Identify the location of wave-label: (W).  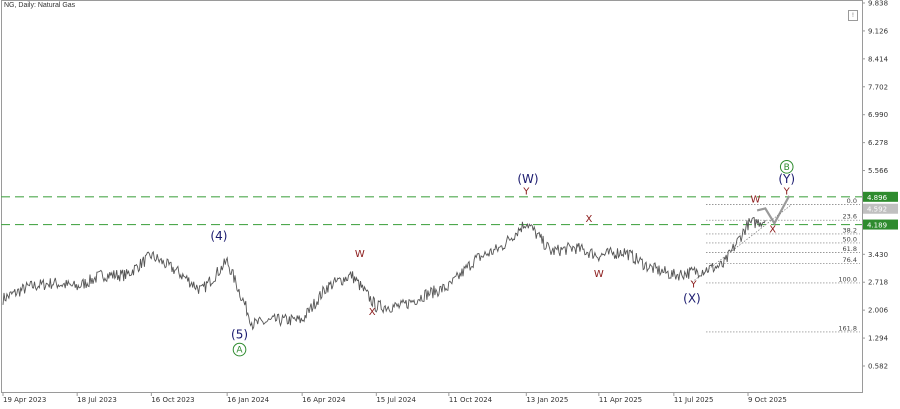
(527, 179).